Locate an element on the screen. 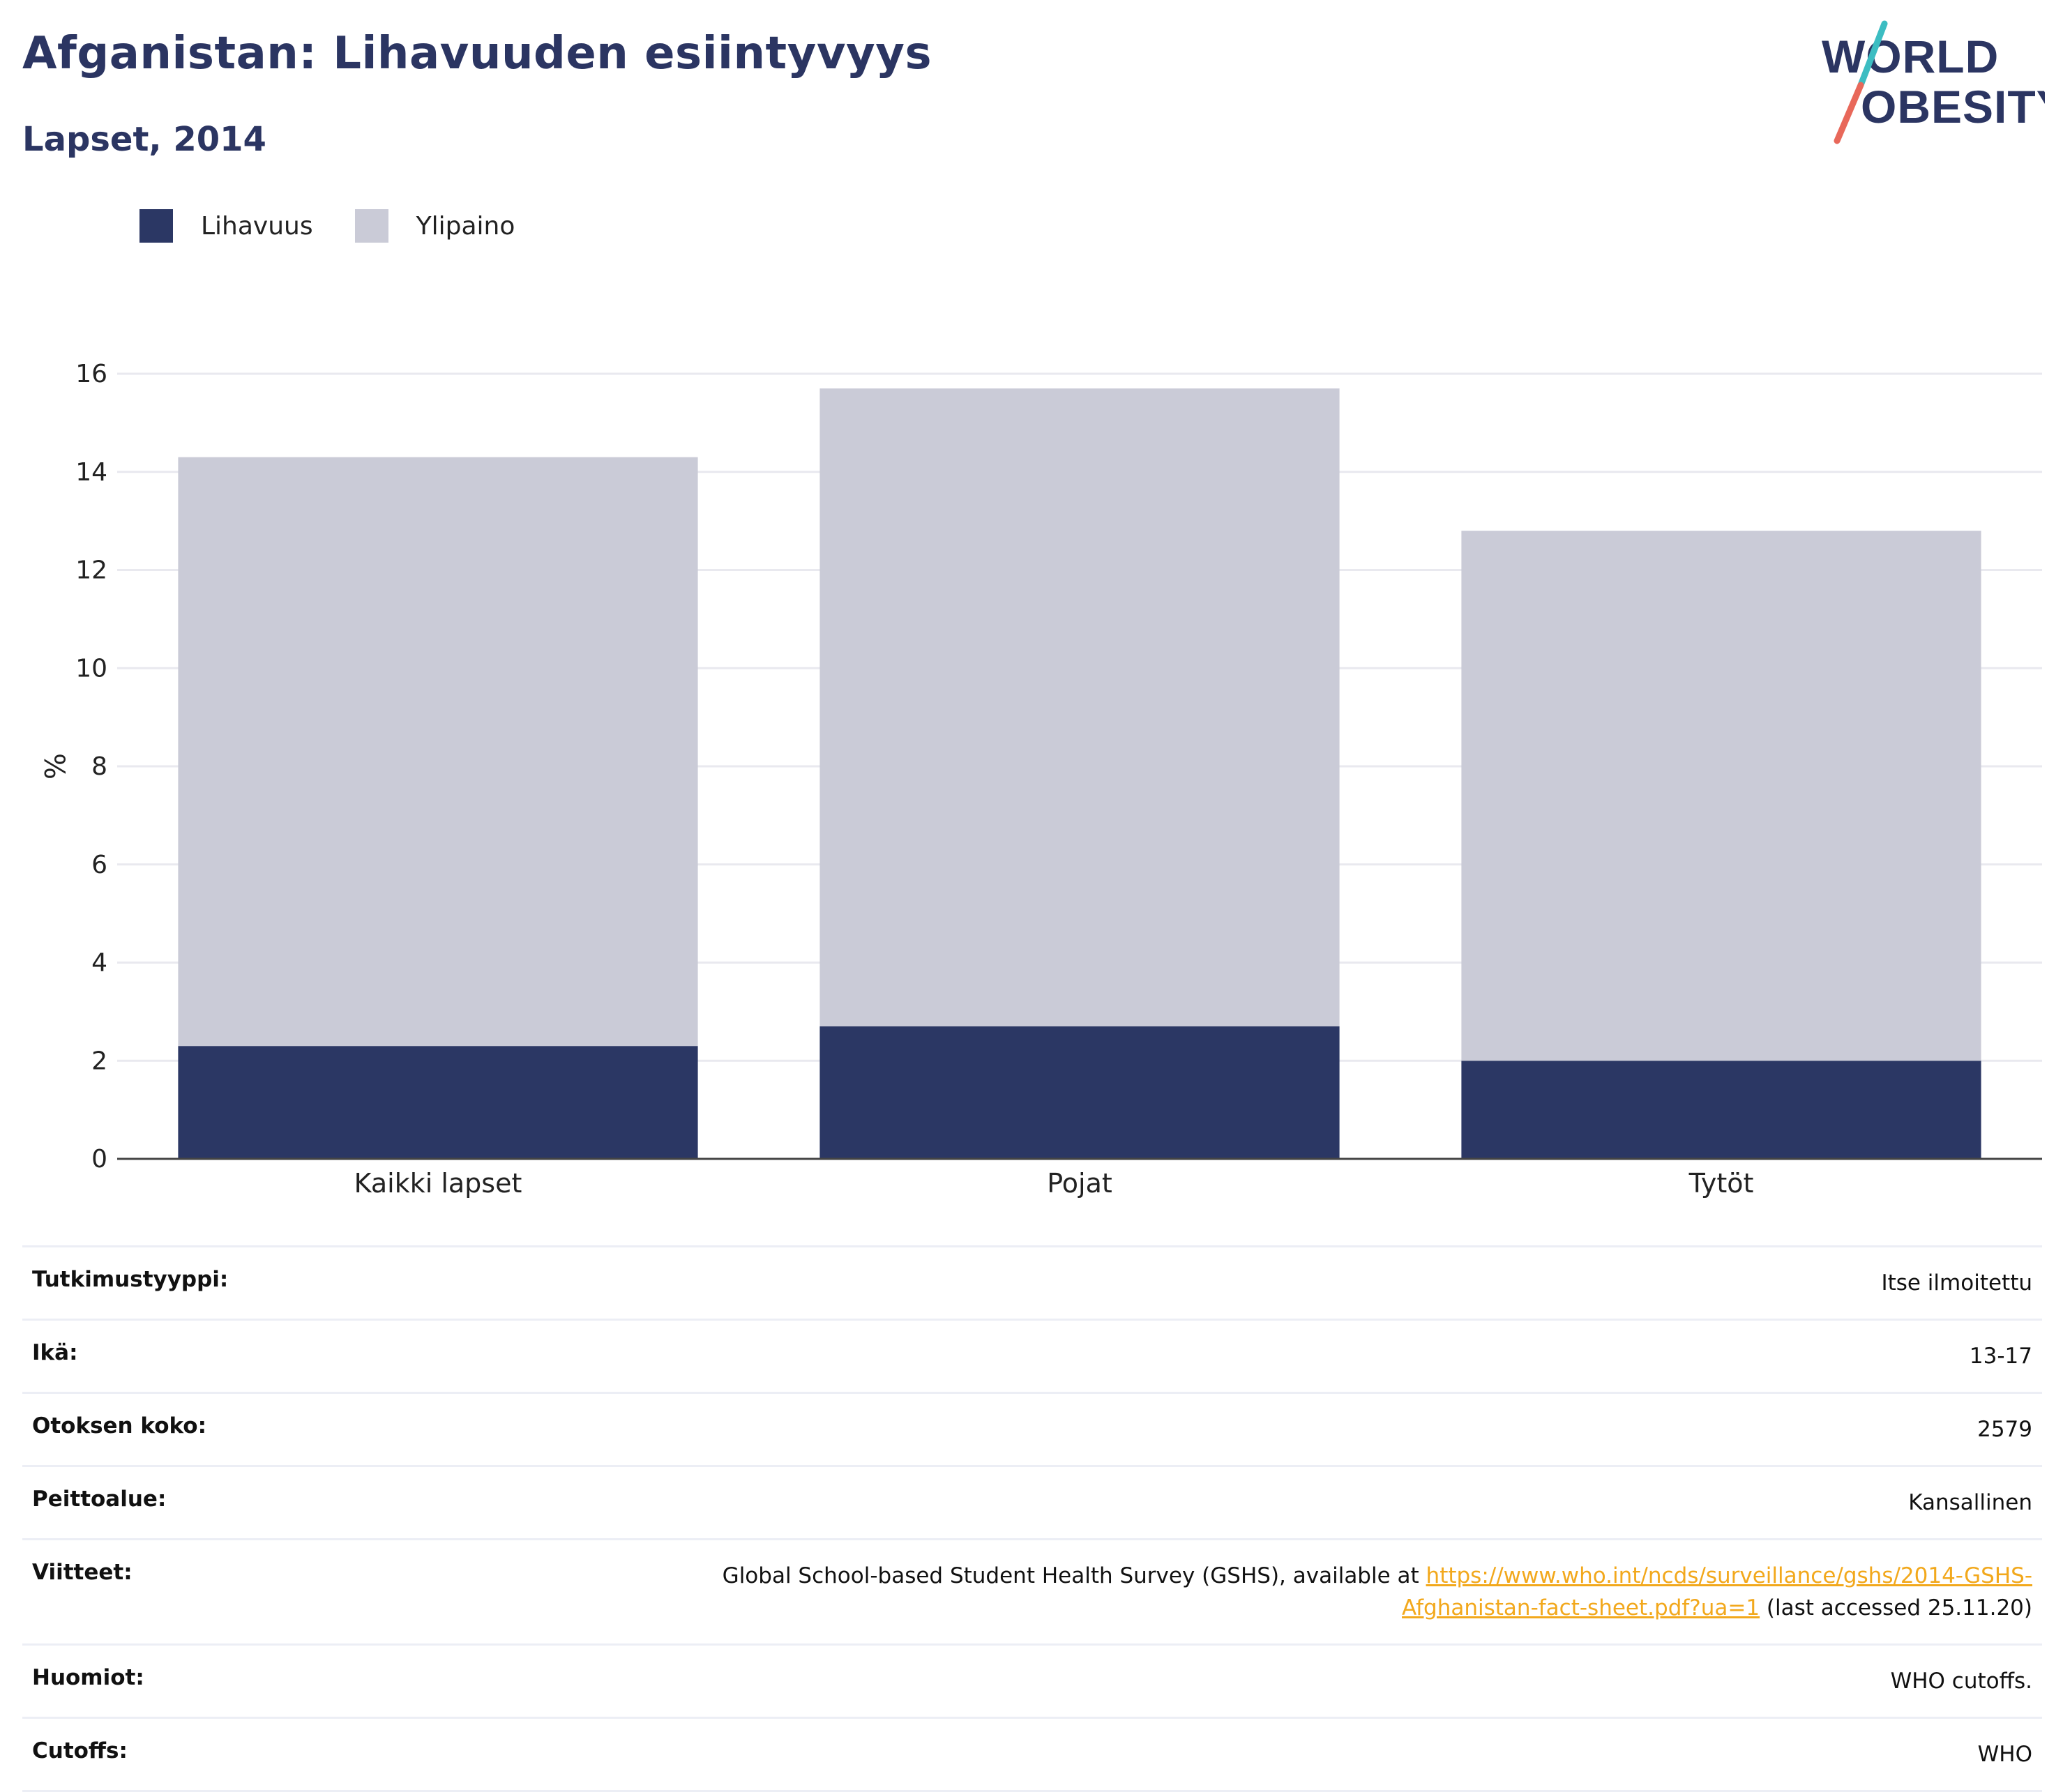 The image size is (2063, 1792). reference-suffix: (last accessed 25.11.20) is located at coordinates (1896, 1607).